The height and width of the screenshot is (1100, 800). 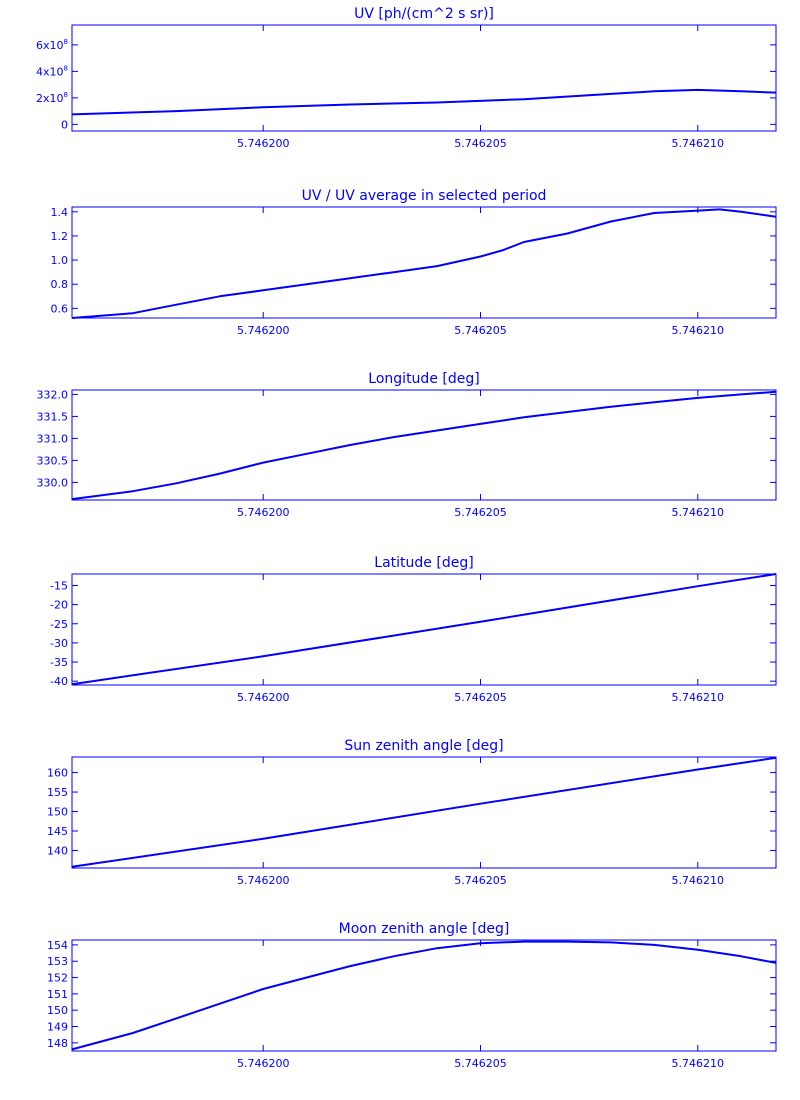 I want to click on y-tick-label: -40, so click(x=59, y=681).